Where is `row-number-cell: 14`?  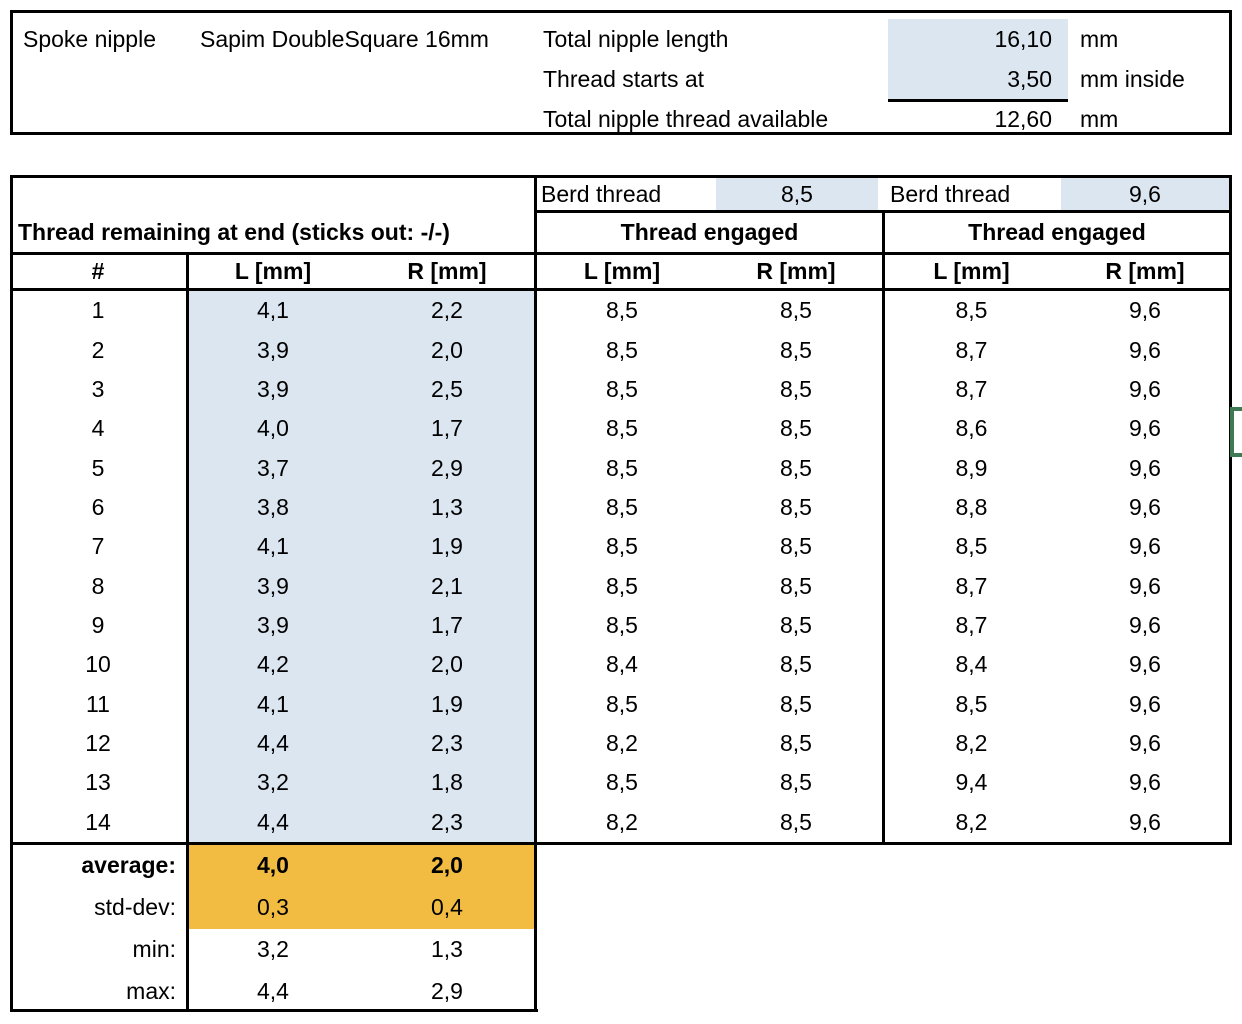
row-number-cell: 14 is located at coordinates (98, 821).